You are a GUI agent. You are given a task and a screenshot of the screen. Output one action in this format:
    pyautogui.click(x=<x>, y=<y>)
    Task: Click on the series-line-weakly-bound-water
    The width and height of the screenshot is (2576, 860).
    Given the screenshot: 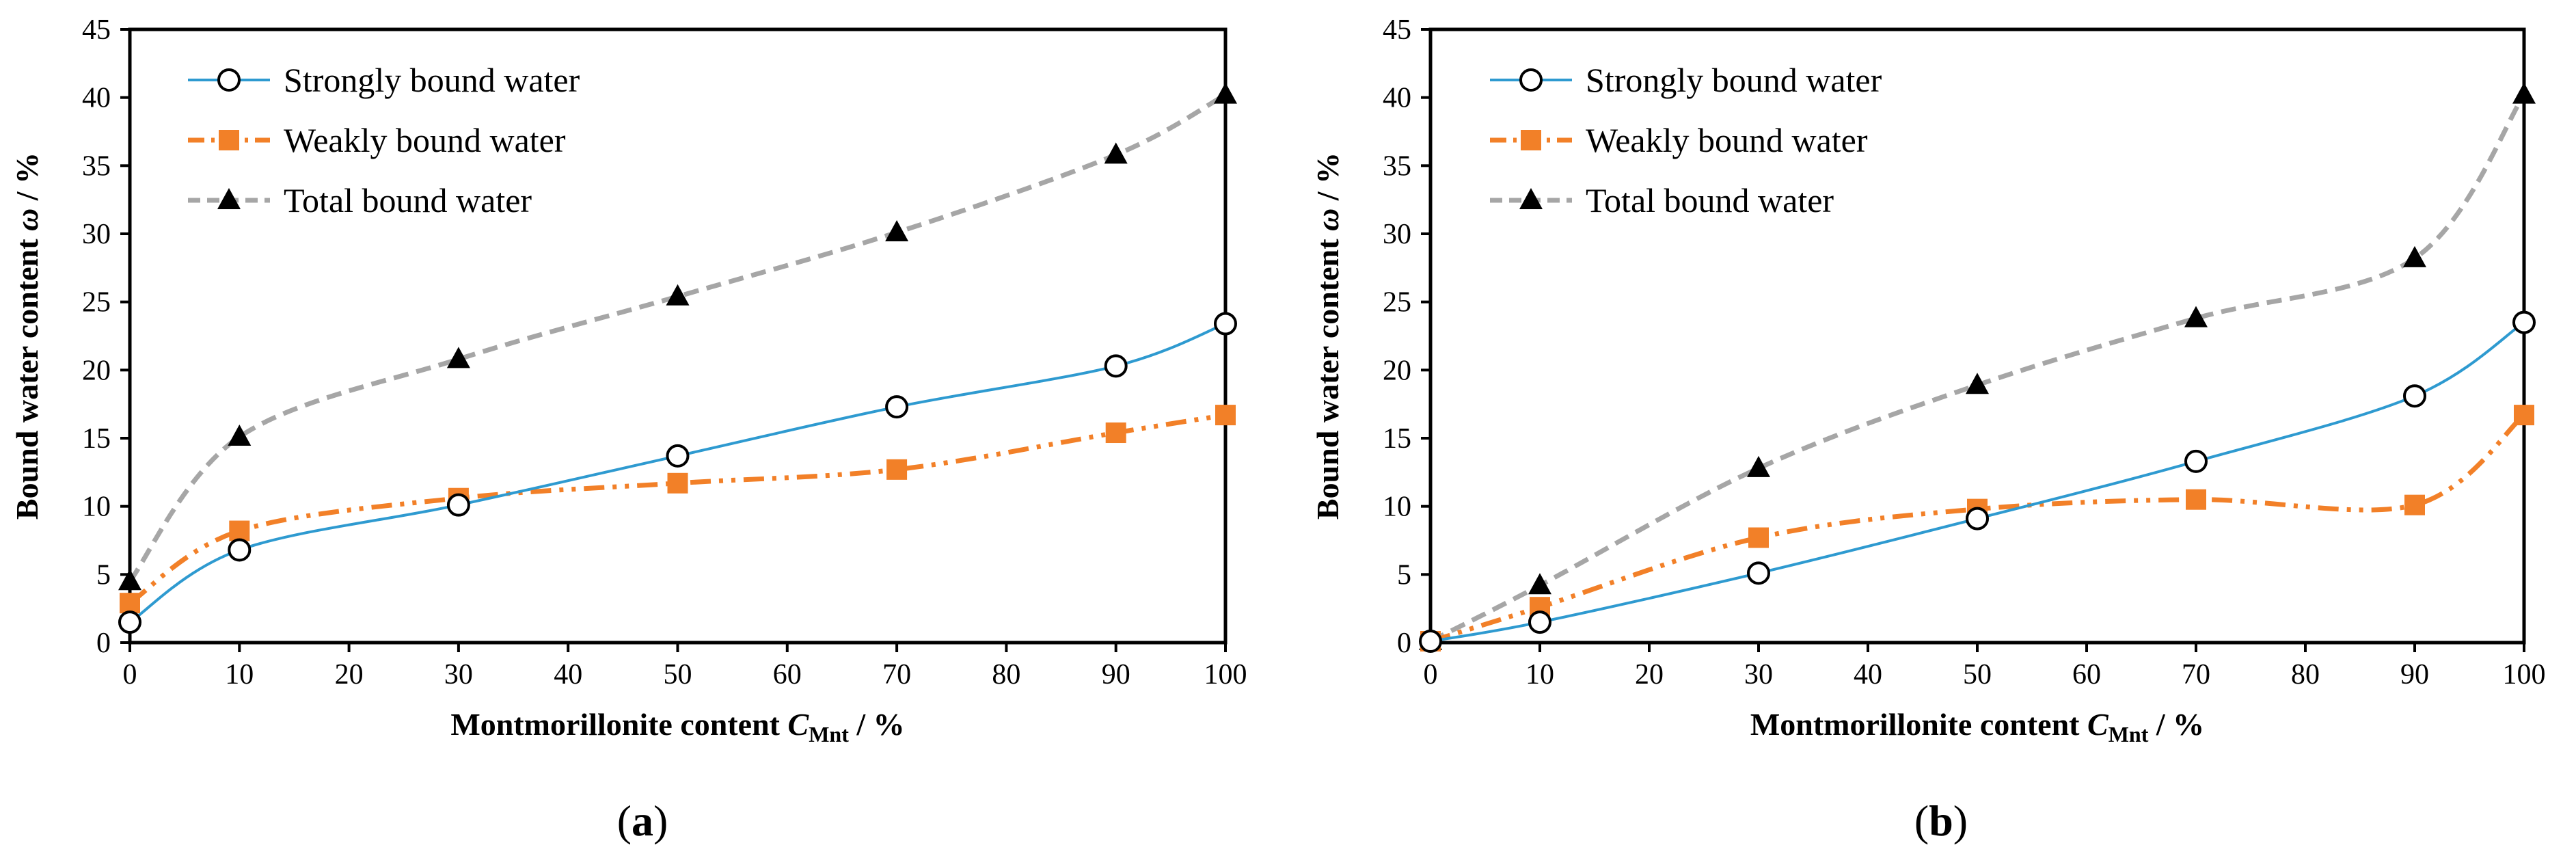 What is the action you would take?
    pyautogui.click(x=677, y=509)
    